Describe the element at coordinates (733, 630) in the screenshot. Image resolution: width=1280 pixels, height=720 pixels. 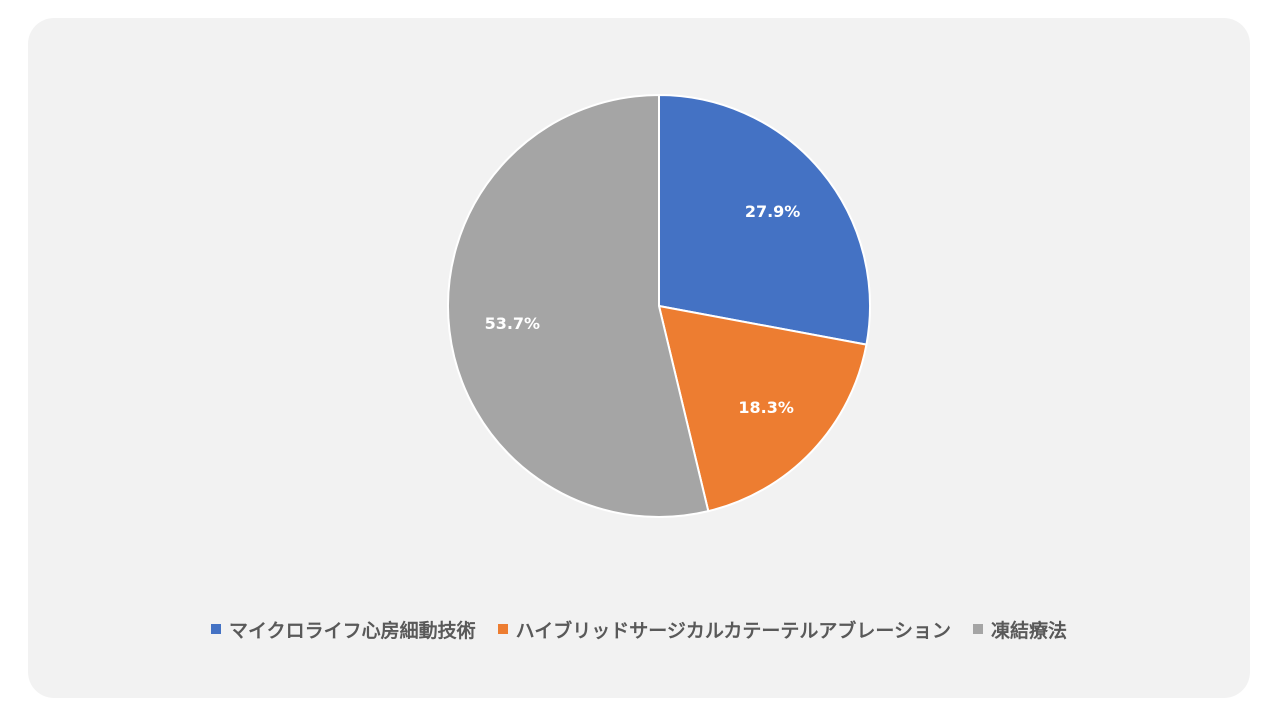
I see `legend-label-1: ハイブリッドサージカルカテーテルアブレーション` at that location.